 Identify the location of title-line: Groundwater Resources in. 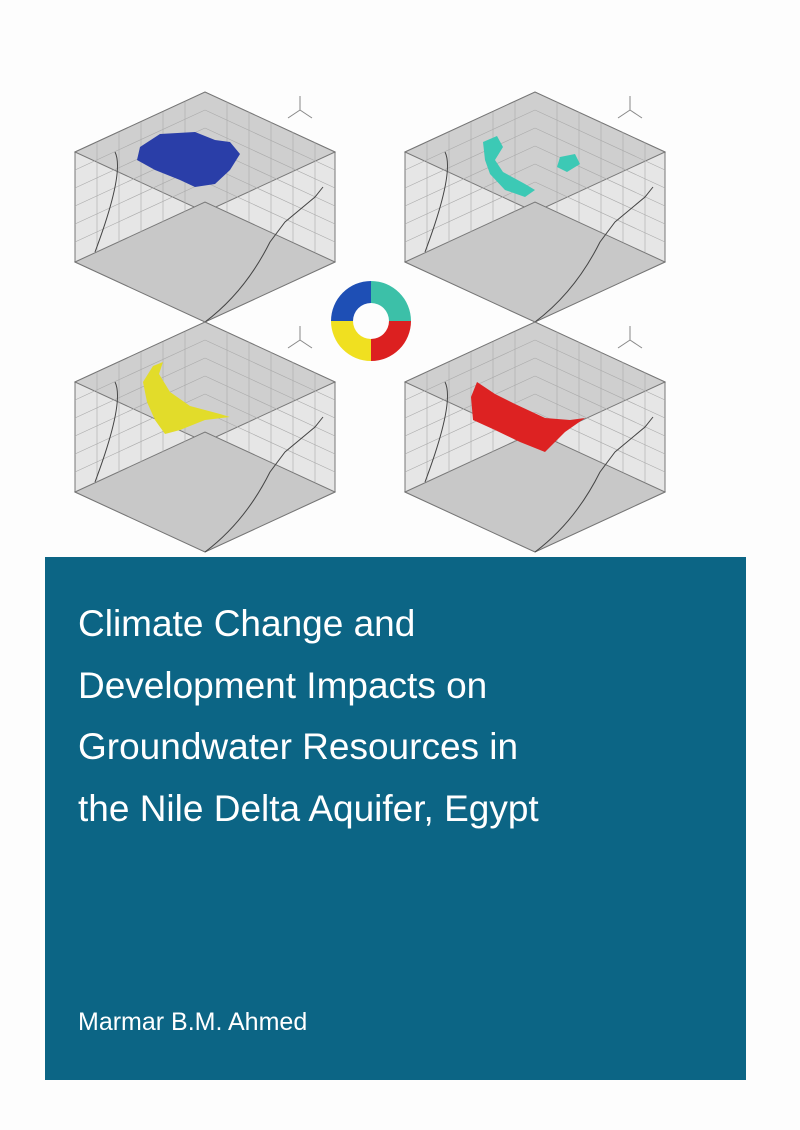
(298, 746).